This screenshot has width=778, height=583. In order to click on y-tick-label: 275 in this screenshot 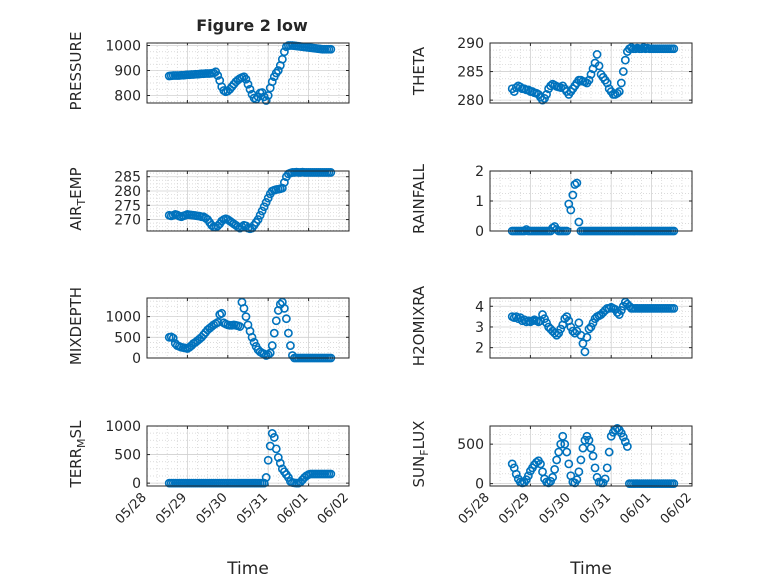, I will do `click(127, 206)`.